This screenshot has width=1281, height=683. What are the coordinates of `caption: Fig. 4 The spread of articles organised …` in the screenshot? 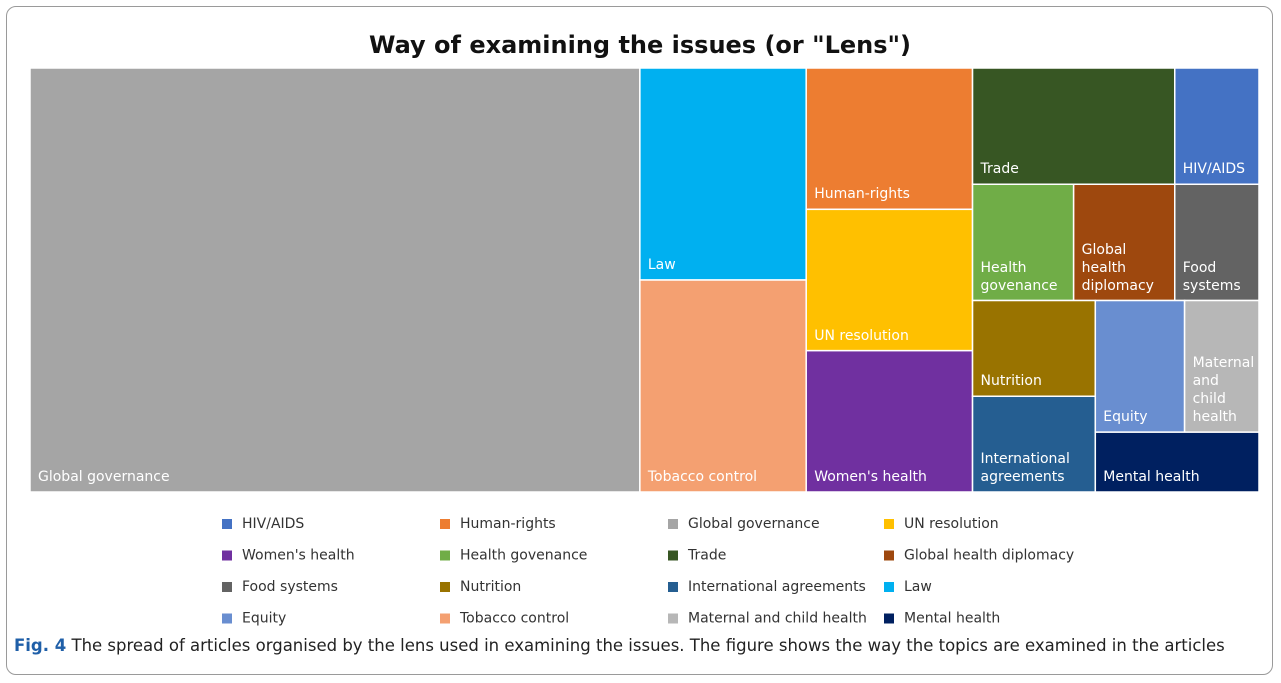 It's located at (639, 645).